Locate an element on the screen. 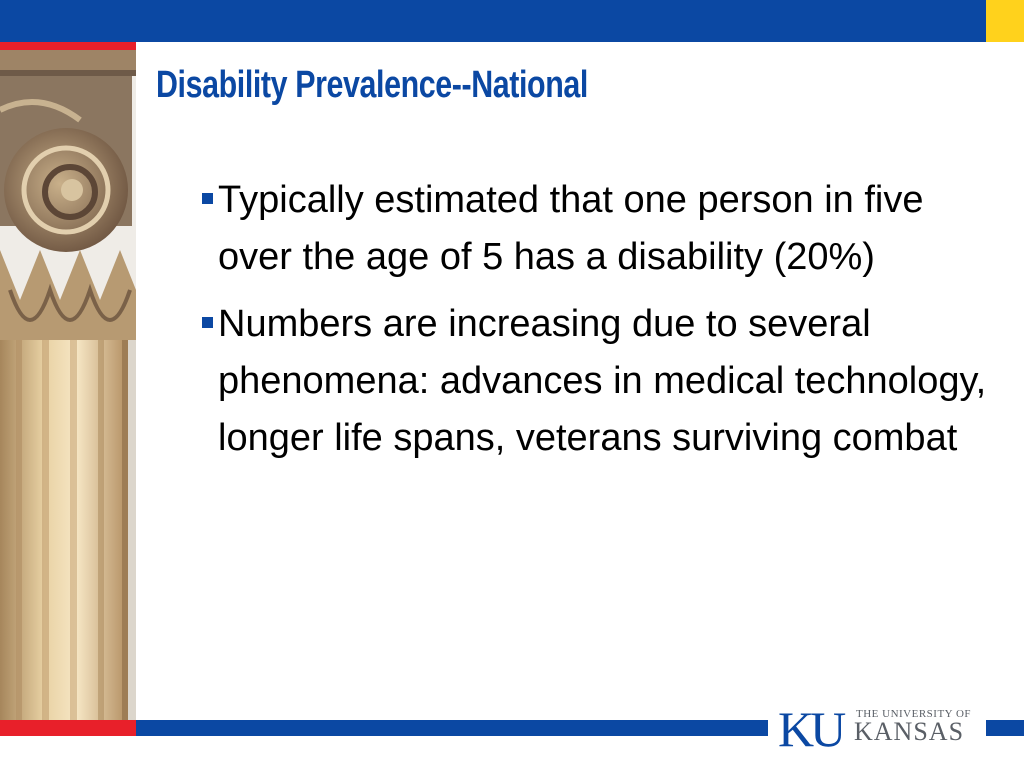 The width and height of the screenshot is (1024, 768). column-illustration is located at coordinates (68, 385).